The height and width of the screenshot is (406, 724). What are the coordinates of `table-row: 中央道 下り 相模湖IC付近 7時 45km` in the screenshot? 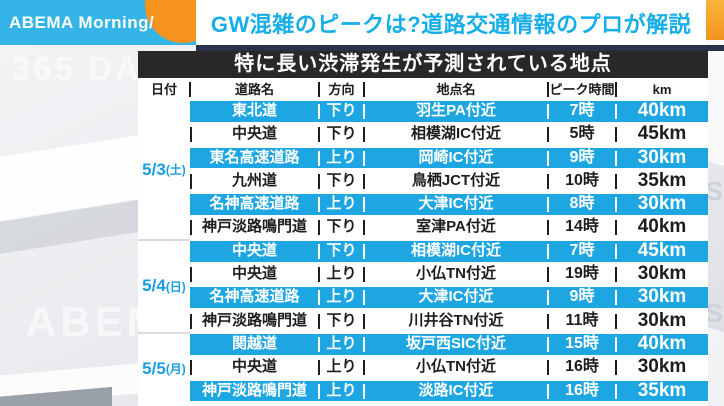 It's located at (449, 251).